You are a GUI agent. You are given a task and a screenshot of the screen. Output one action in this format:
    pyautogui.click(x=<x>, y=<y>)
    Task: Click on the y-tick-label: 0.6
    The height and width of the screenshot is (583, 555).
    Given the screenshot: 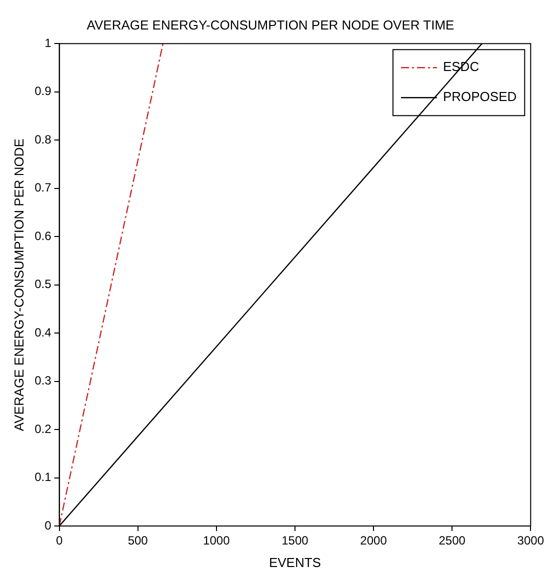 What is the action you would take?
    pyautogui.click(x=43, y=235)
    